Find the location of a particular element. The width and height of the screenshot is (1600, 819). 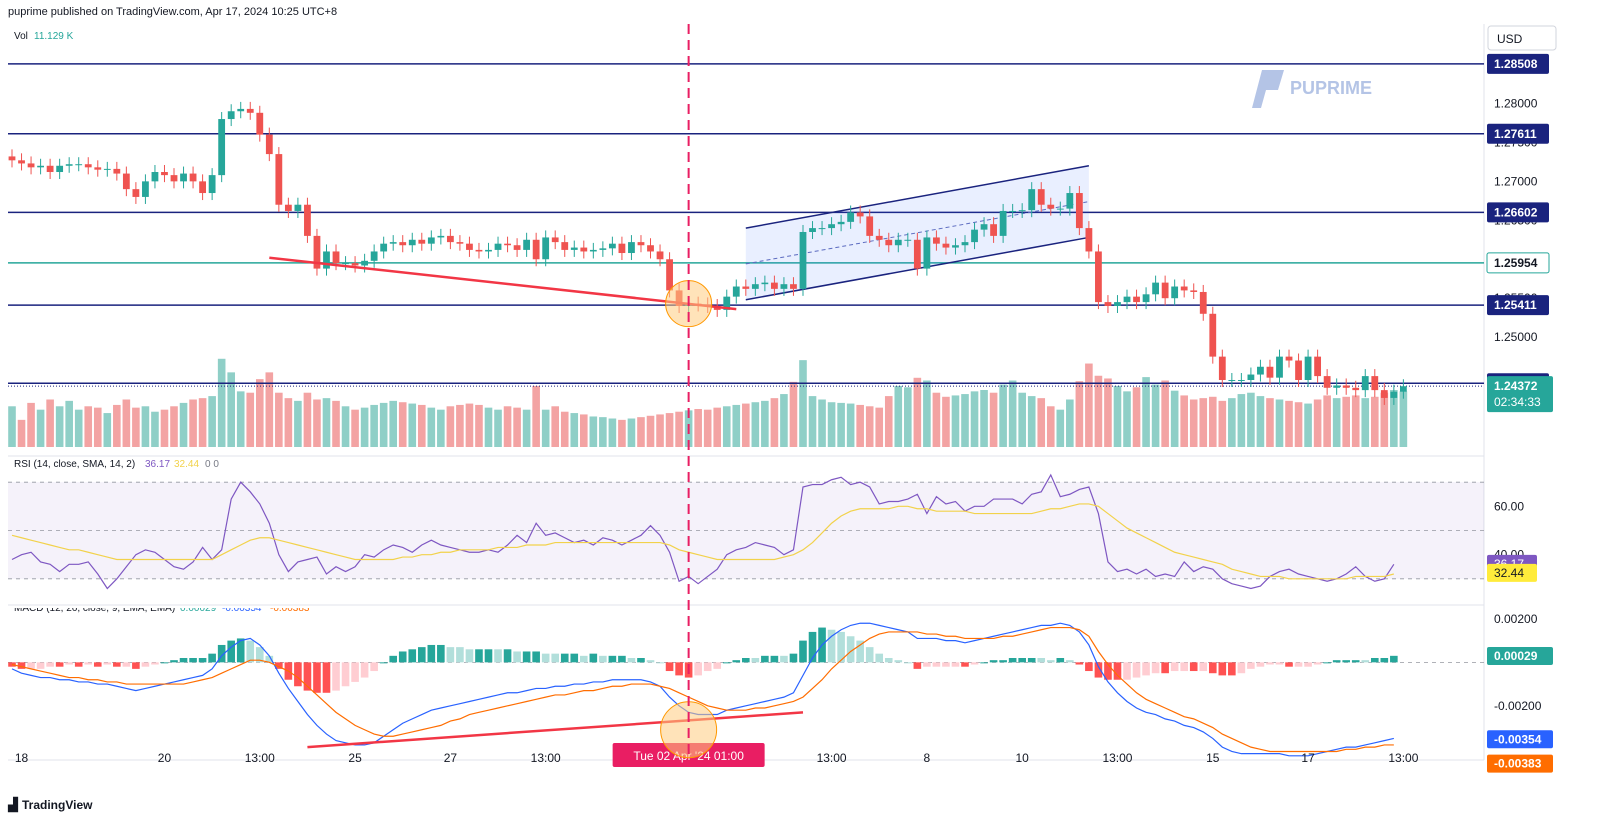

rsi-ma-value: 32.44 is located at coordinates (186, 464).